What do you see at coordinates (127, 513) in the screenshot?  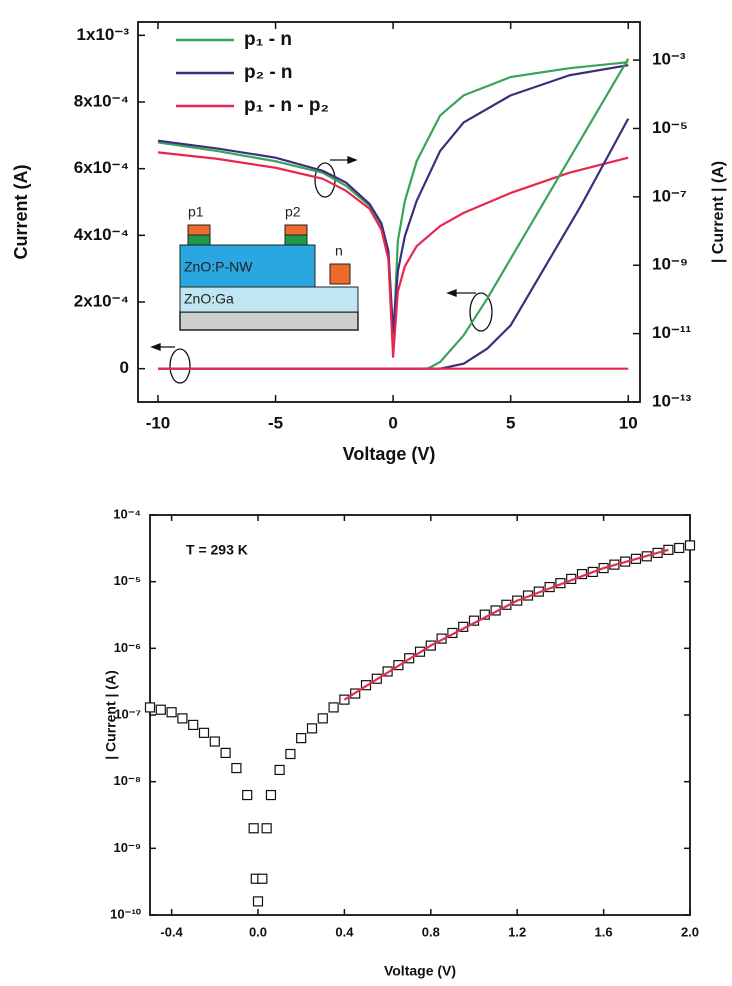 I see `y-tick-label: 10⁻⁴` at bounding box center [127, 513].